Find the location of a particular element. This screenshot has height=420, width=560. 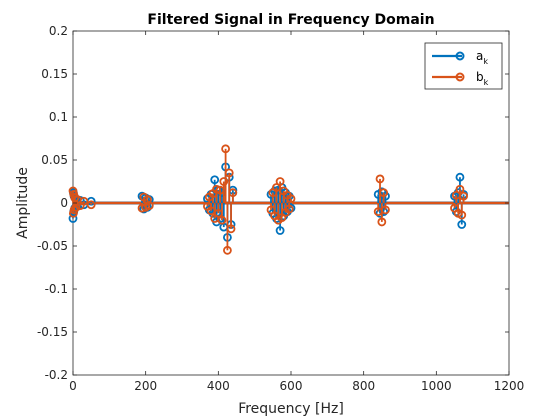

x-tick-label: 1200 is located at coordinates (509, 386).